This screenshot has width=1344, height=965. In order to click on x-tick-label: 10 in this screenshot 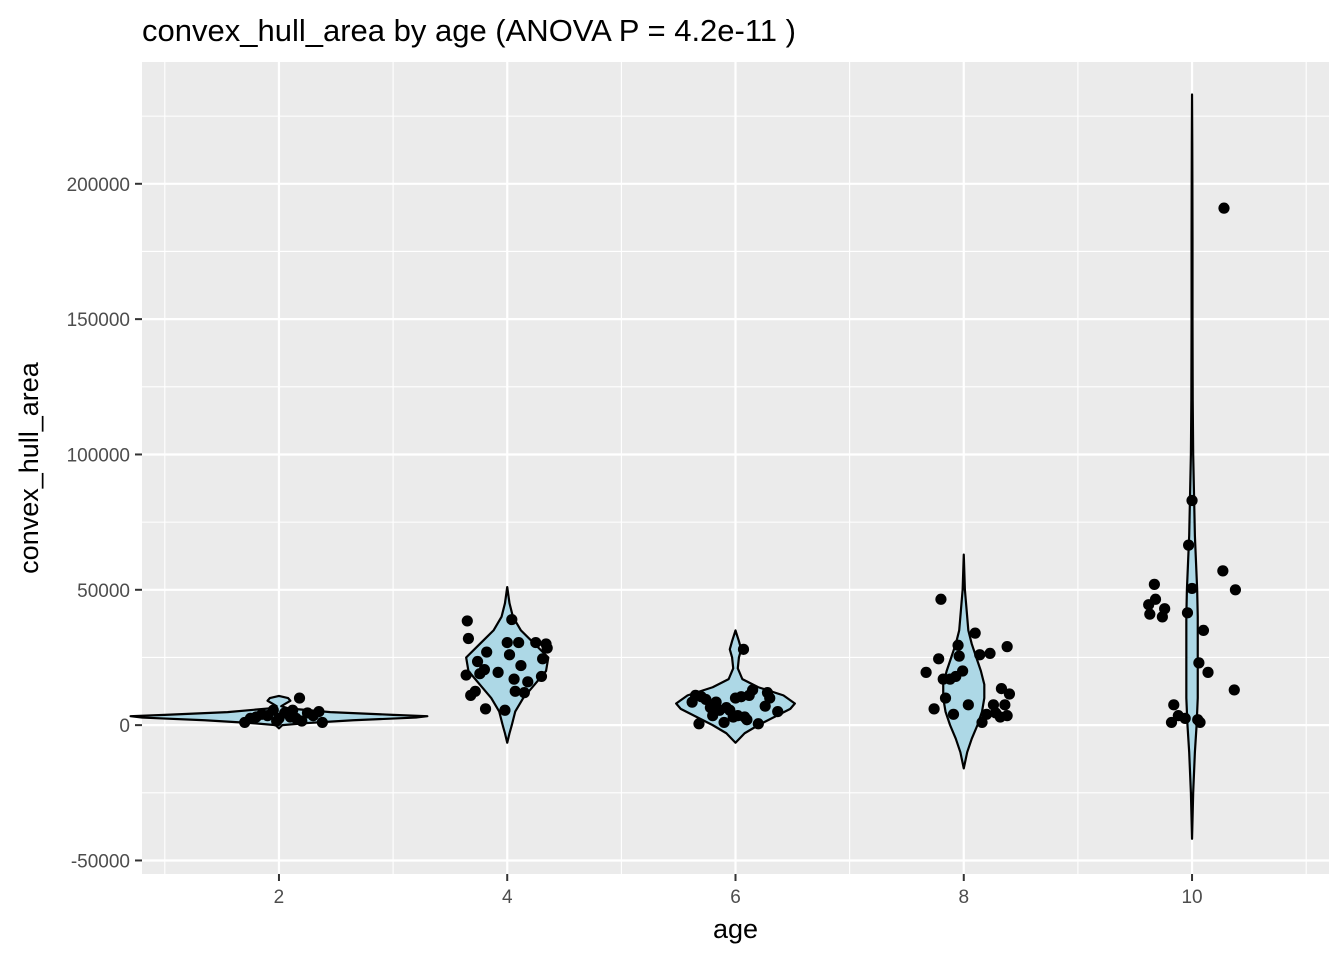, I will do `click(1191, 897)`.